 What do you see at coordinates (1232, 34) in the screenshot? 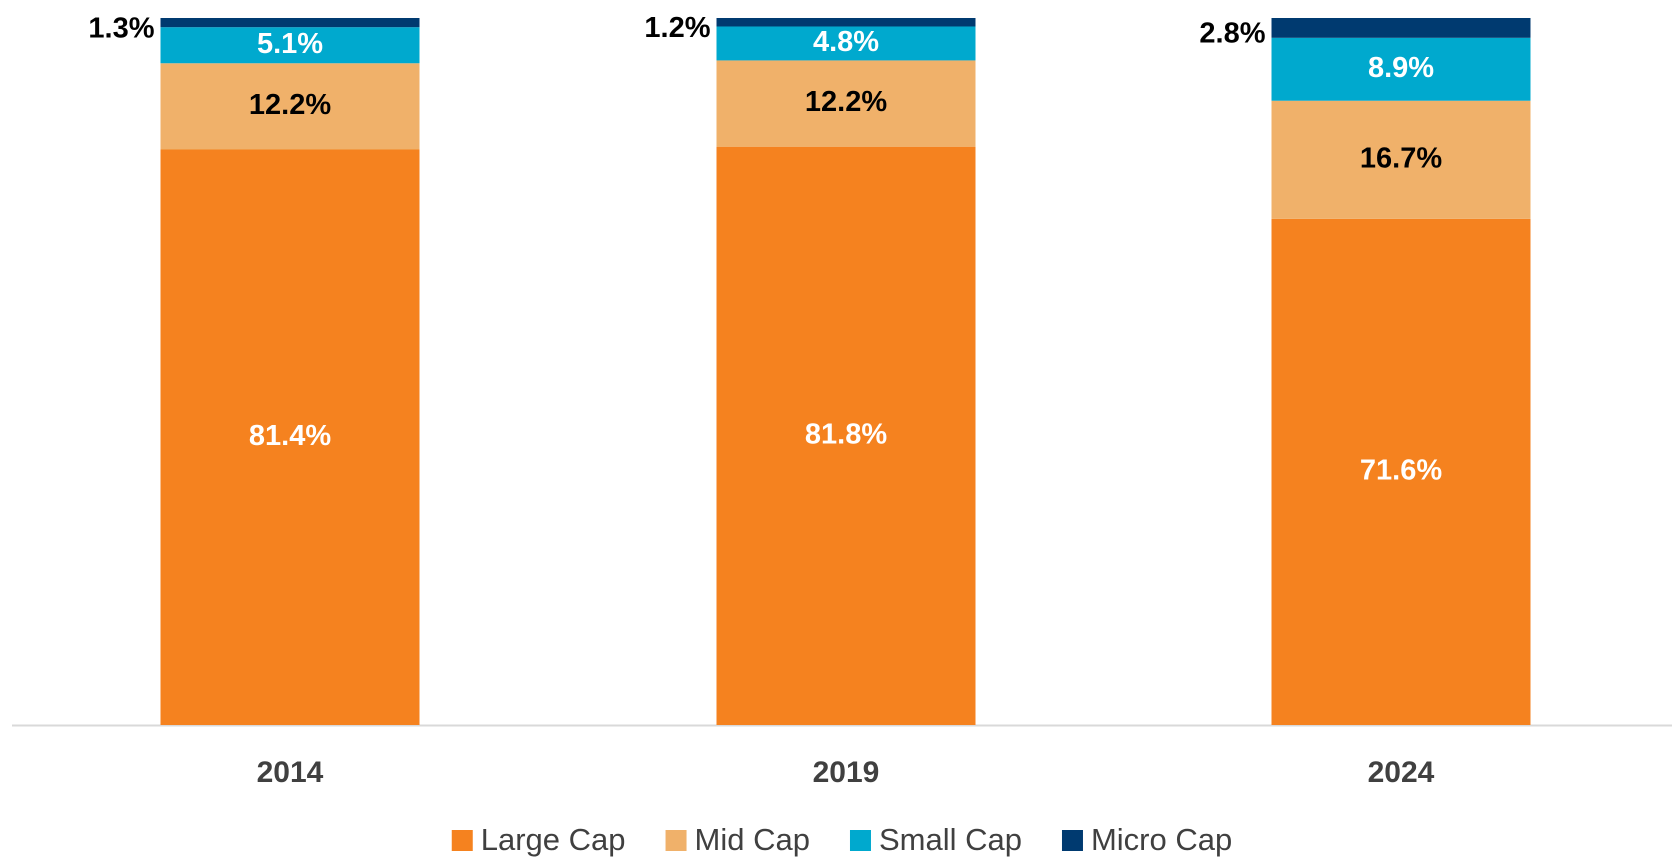
I see `data-label: 2.8%` at bounding box center [1232, 34].